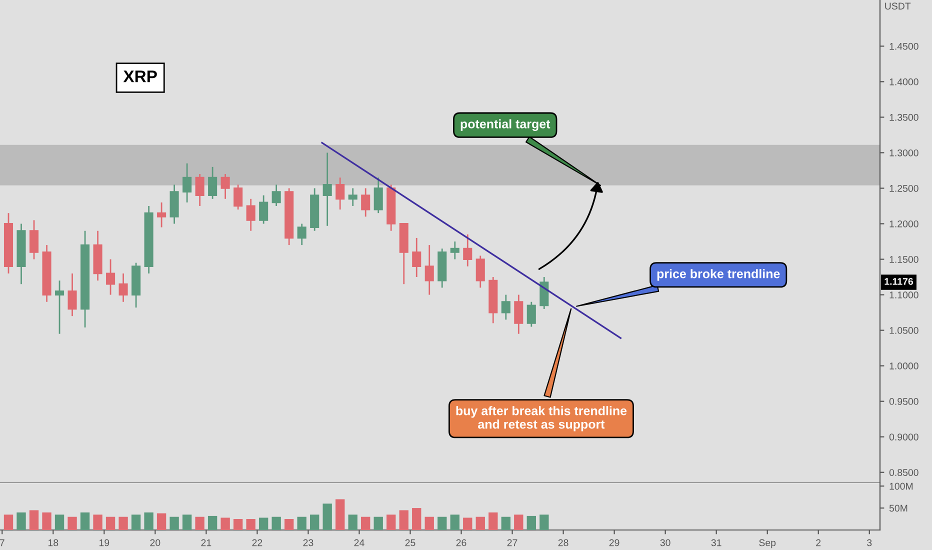 The image size is (932, 550). What do you see at coordinates (818, 542) in the screenshot?
I see `x-tick-label: 2` at bounding box center [818, 542].